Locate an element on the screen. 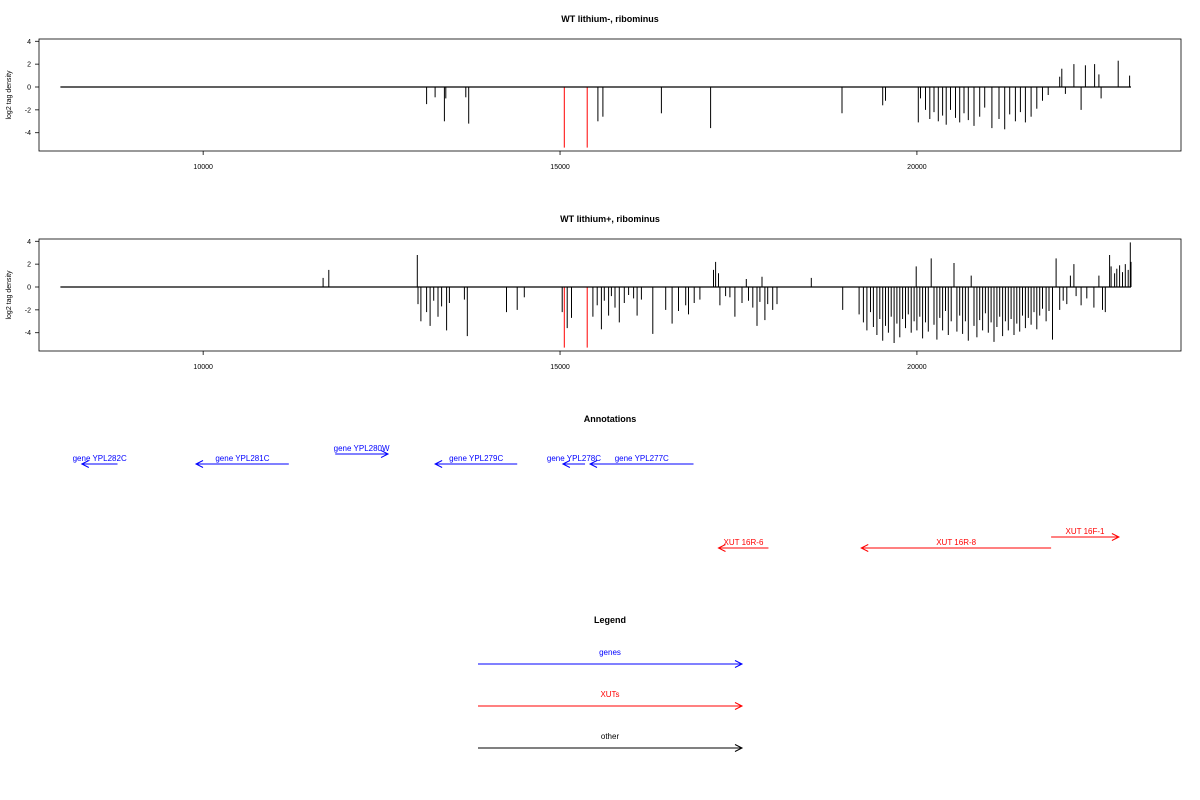 The height and width of the screenshot is (800, 1200). feature-label: XUT 16F-1 is located at coordinates (1086, 531).